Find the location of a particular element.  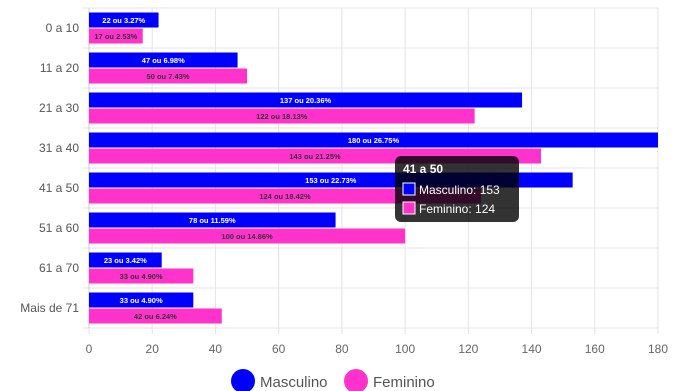

data-label: 23 ou 3.42% is located at coordinates (125, 260).